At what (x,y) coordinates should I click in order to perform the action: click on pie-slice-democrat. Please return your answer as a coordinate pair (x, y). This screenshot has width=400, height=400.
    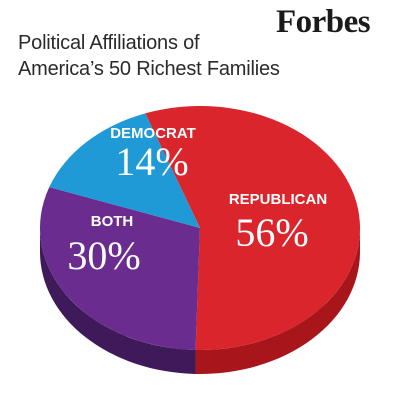
    Looking at the image, I should click on (124, 170).